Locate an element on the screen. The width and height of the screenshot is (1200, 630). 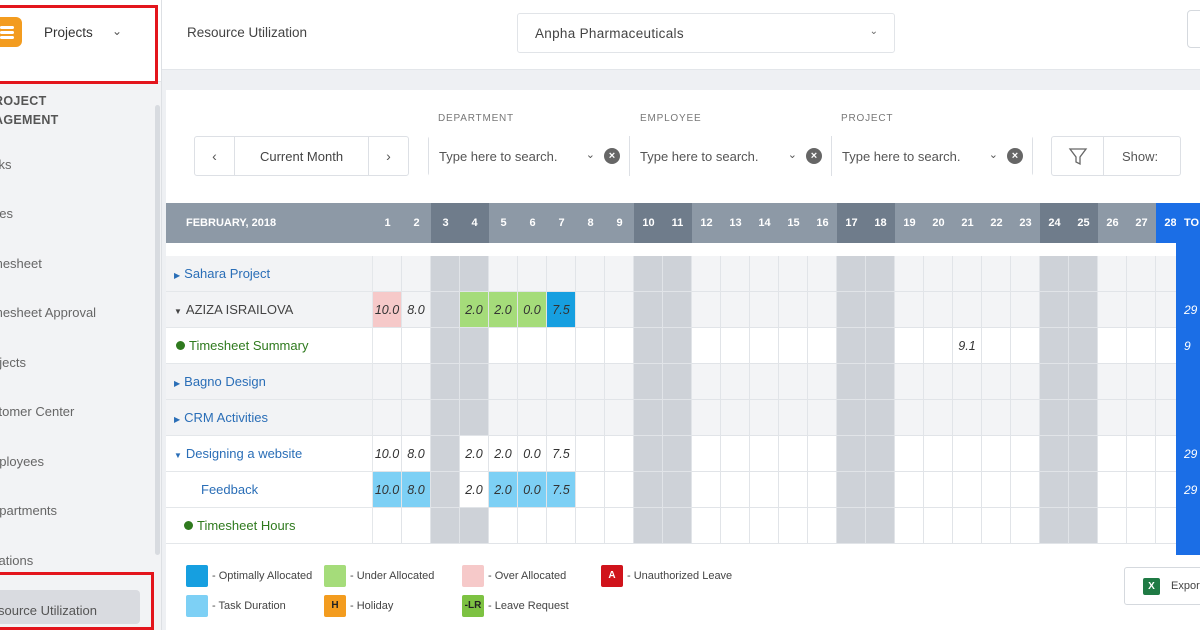
employee-filter: Type here to search. ⌄ × is located at coordinates (731, 156).